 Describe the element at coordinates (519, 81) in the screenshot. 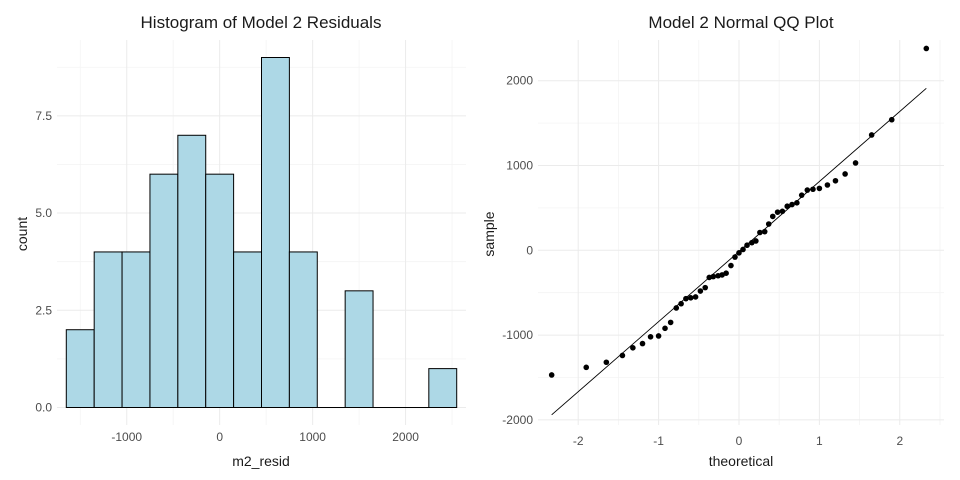

I see `y-tick-label: 2000` at that location.